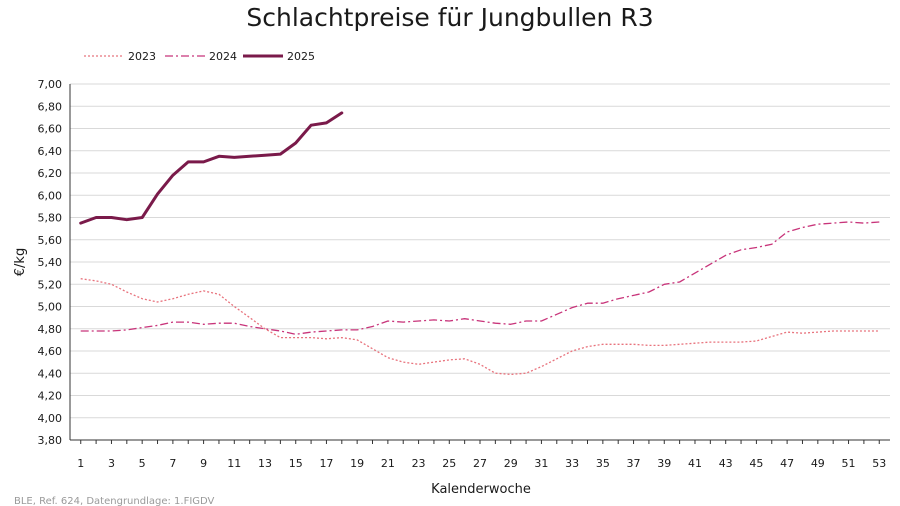  Describe the element at coordinates (50, 284) in the screenshot. I see `y-tick-label: 5,20` at that location.